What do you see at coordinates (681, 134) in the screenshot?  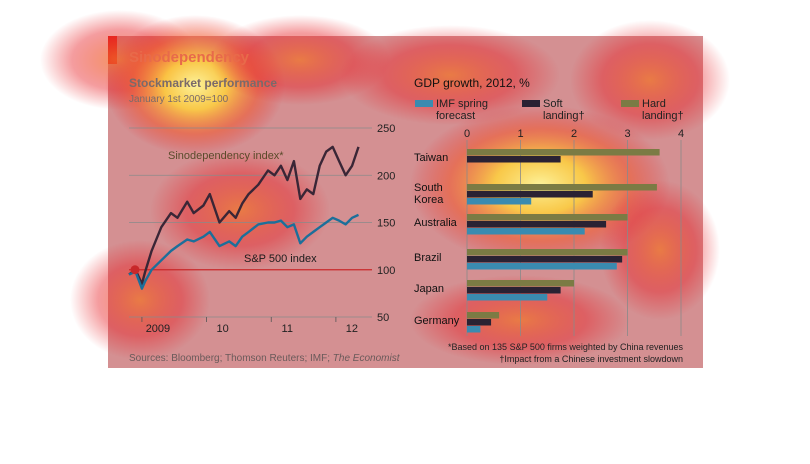 I see `x-tick-label: 4` at bounding box center [681, 134].